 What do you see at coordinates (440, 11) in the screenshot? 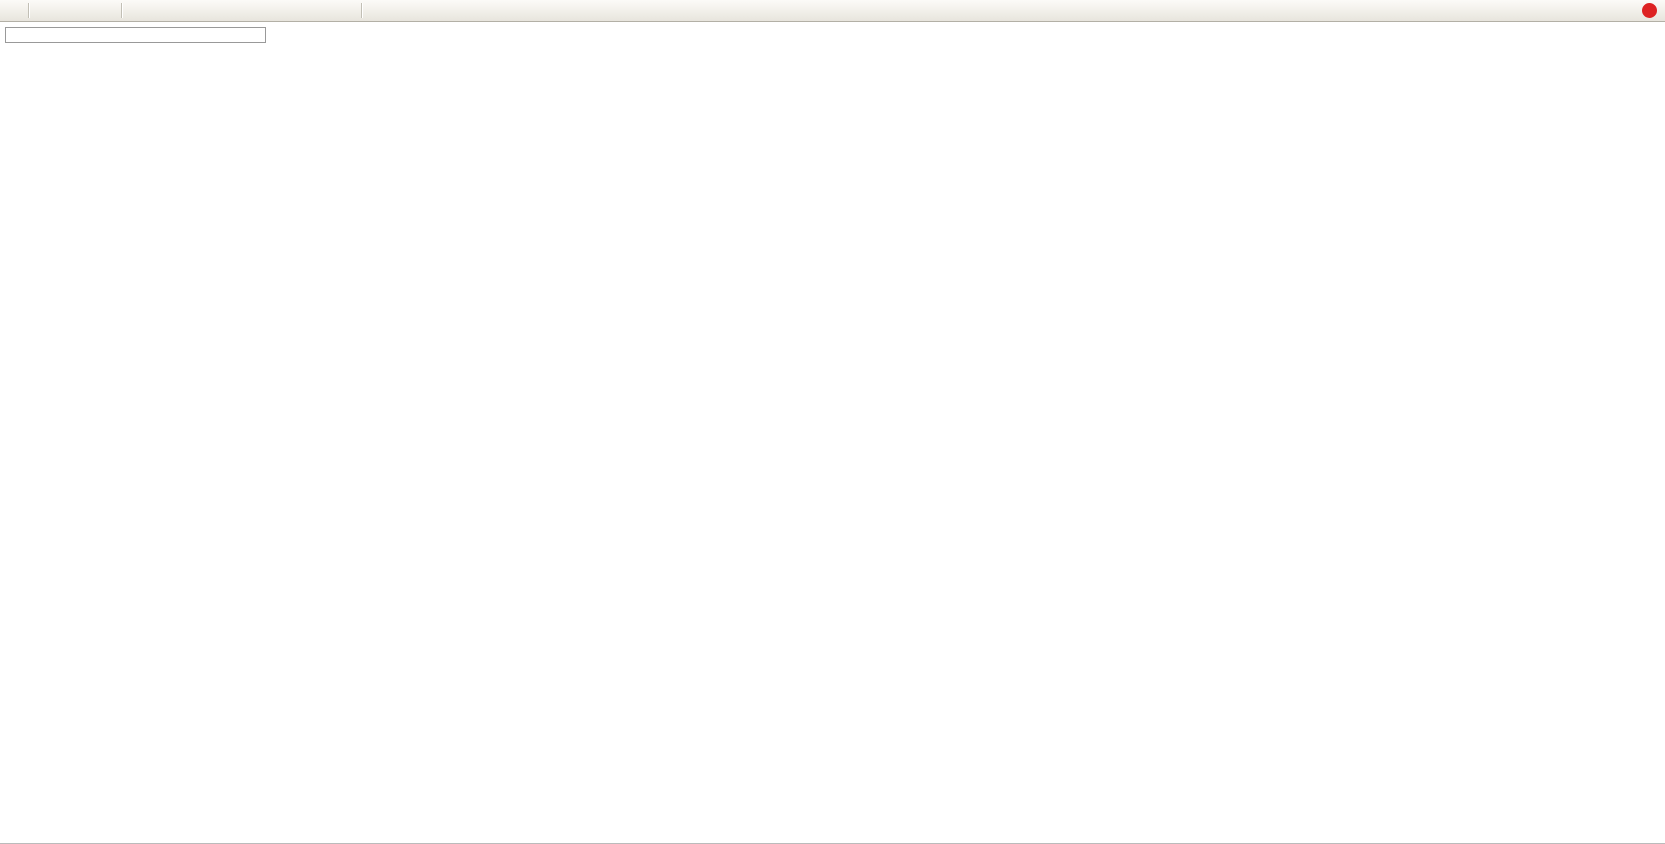
I see `horizontal-line-tool-button` at bounding box center [440, 11].